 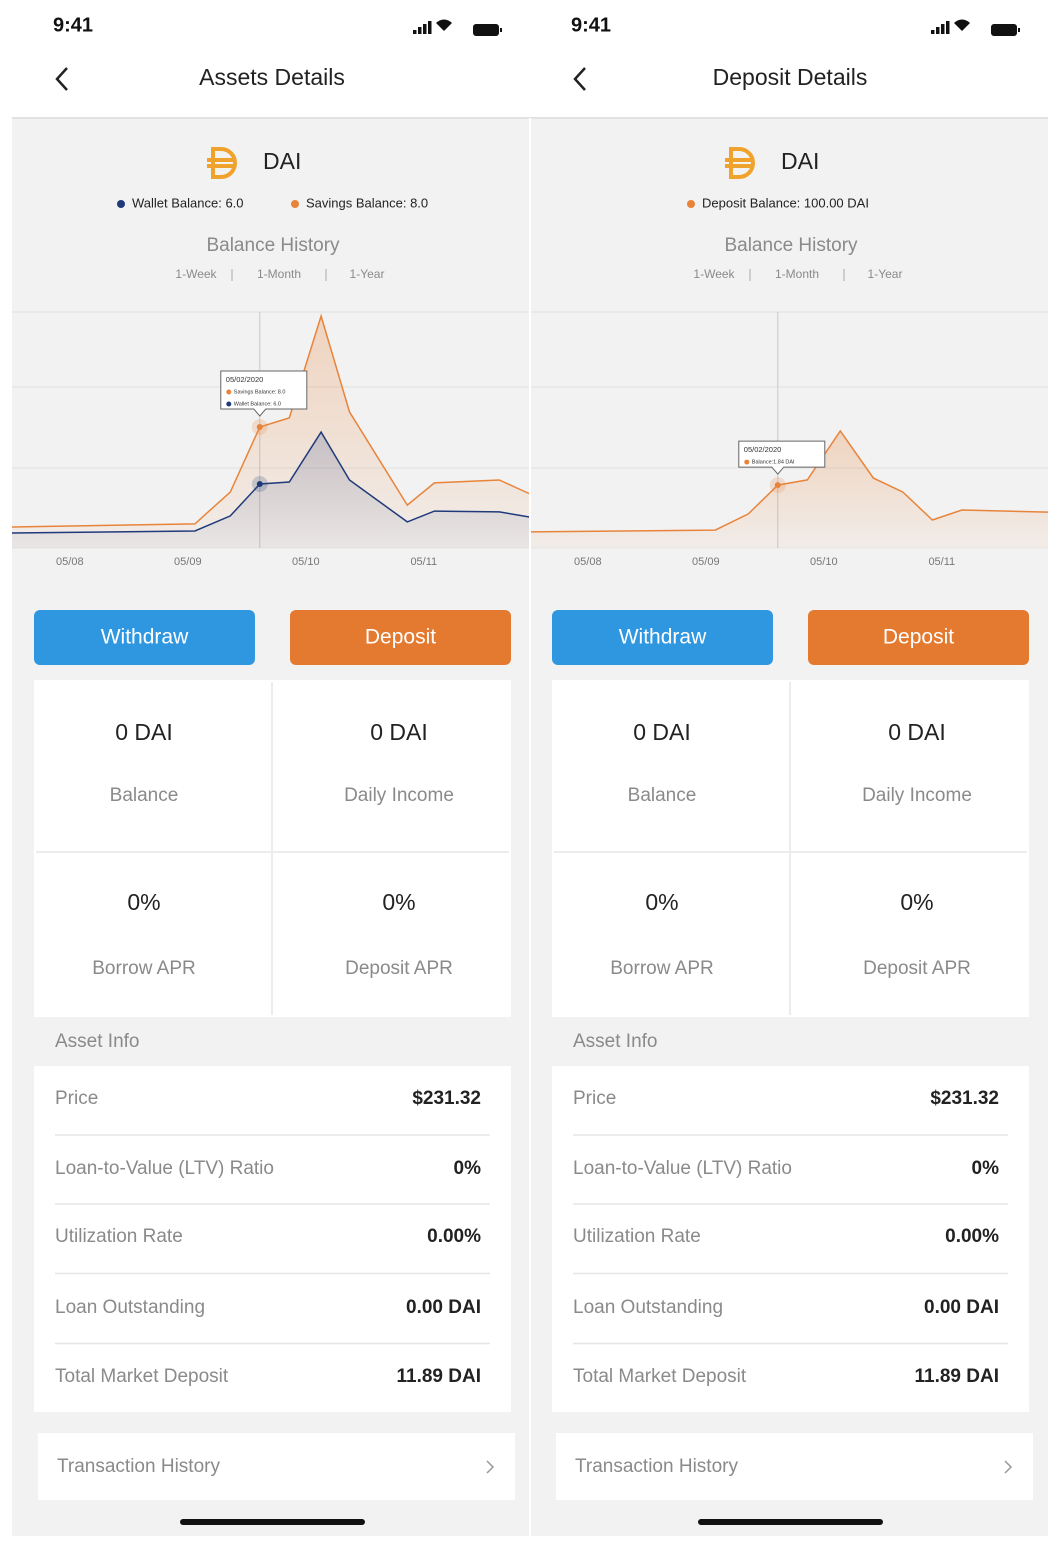 I want to click on range-option: 1-Month, so click(x=797, y=274).